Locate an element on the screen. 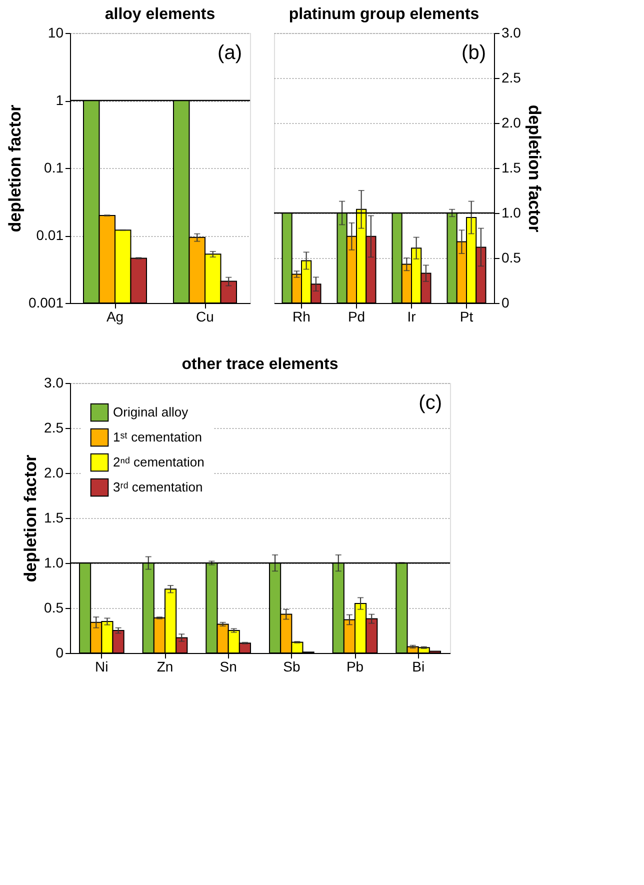 This screenshot has height=885, width=644. x-tick-label: Pd is located at coordinates (357, 316).